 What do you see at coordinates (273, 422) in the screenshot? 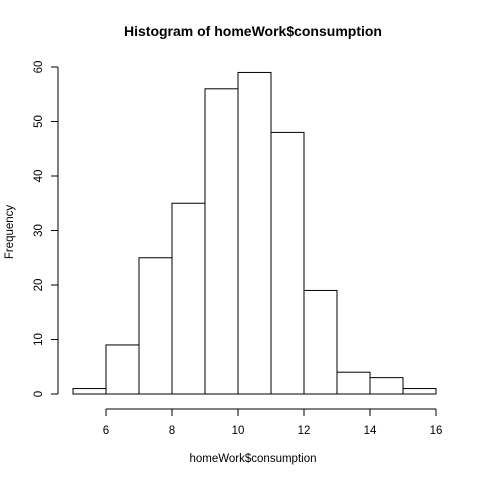
I see `x-axis: 6 8 10 12 14 16` at bounding box center [273, 422].